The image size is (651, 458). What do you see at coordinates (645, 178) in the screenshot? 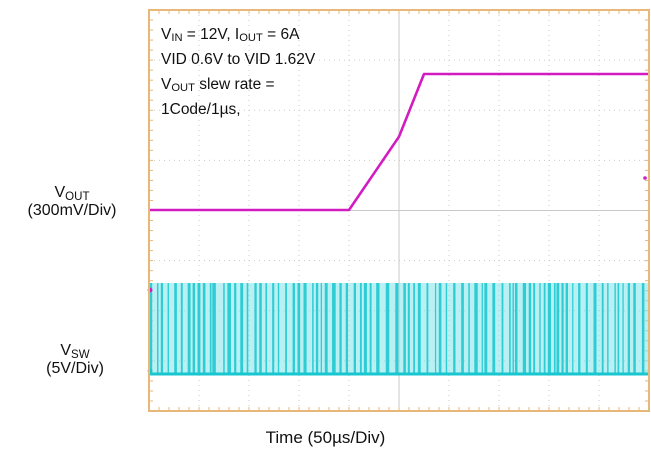
I see `vout-stray-dot` at bounding box center [645, 178].